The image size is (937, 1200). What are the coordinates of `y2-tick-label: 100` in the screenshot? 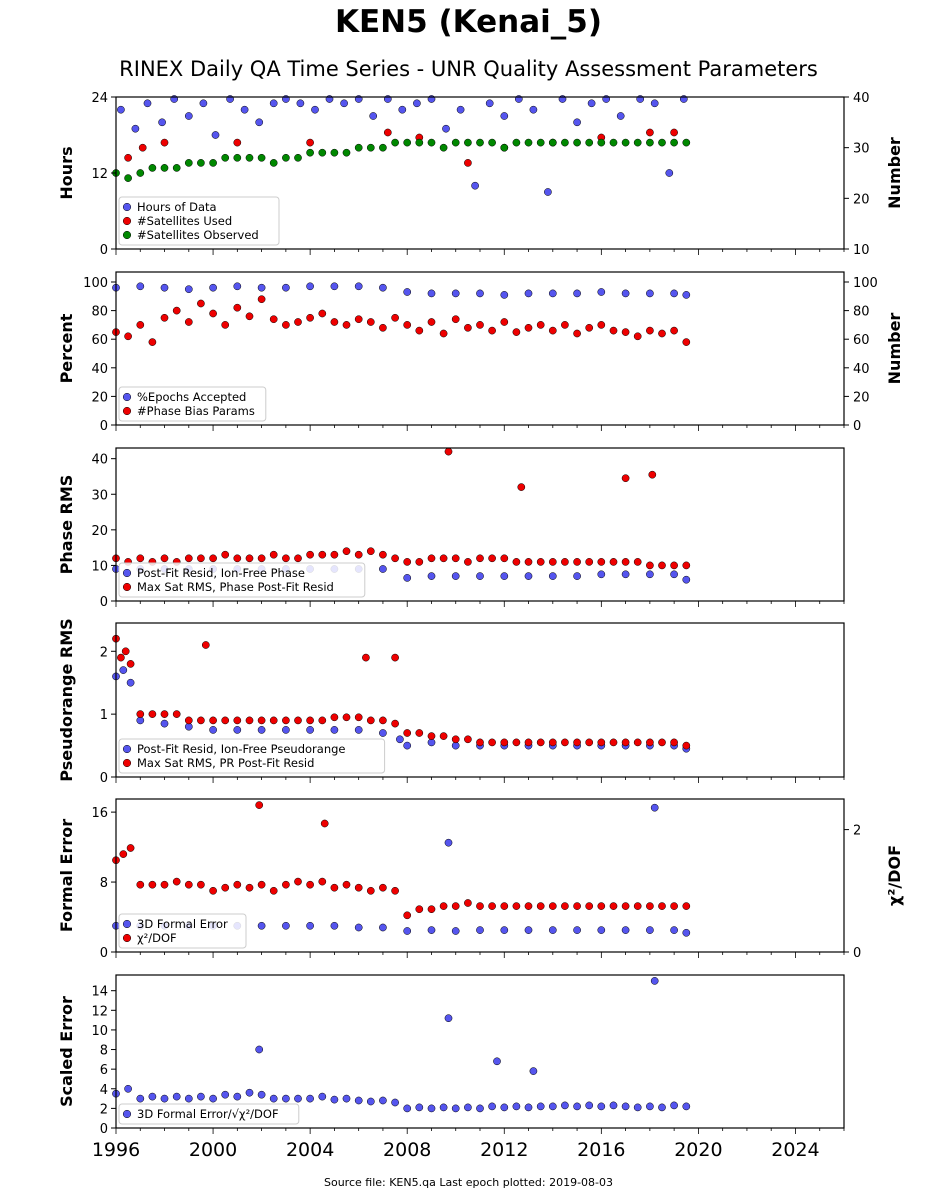 It's located at (865, 283).